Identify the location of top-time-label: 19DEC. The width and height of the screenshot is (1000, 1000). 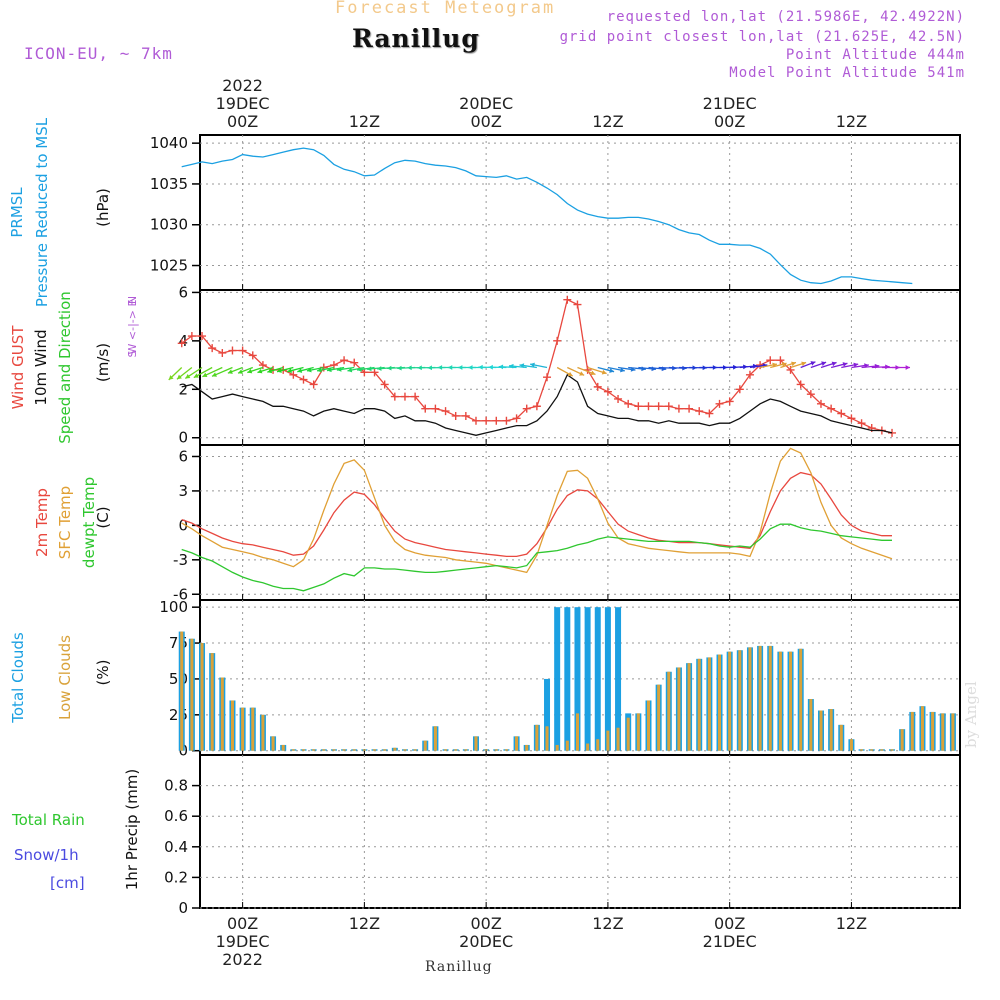
(243, 103).